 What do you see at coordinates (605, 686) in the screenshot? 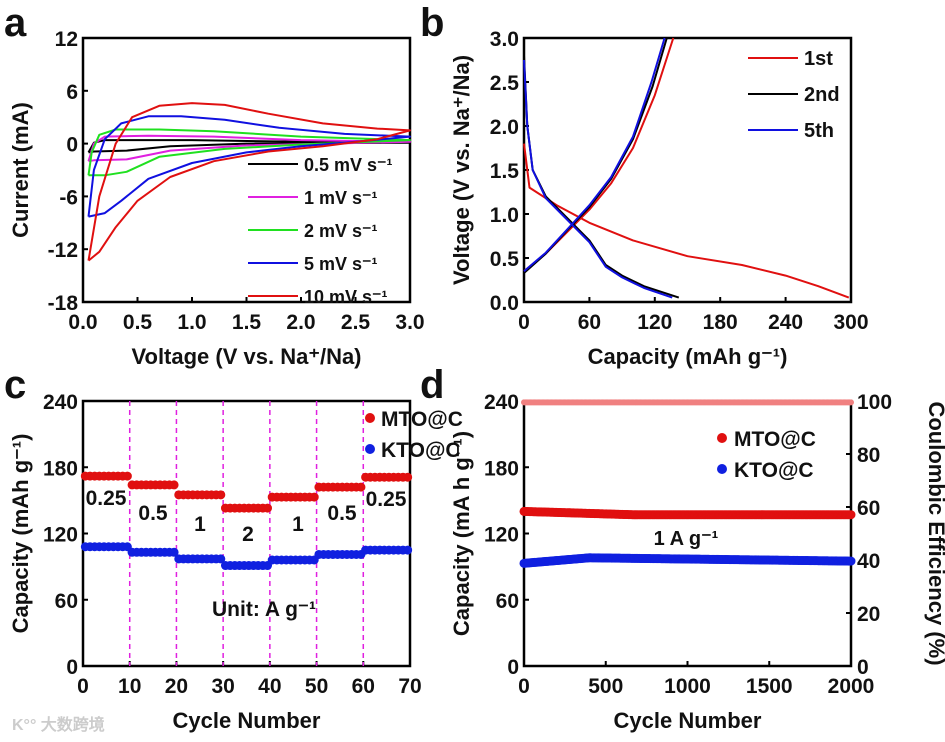
I see `x-tick-label: 500` at bounding box center [605, 686].